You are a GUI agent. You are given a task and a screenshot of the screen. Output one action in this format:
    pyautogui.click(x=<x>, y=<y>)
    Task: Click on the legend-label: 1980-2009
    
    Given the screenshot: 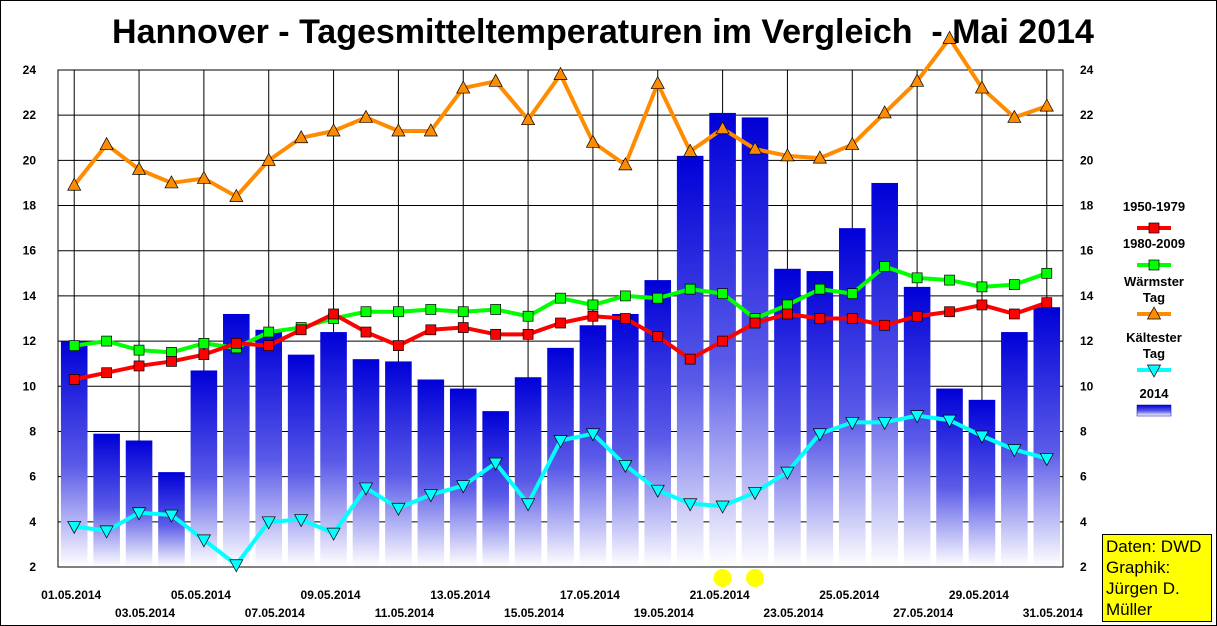 What is the action you would take?
    pyautogui.click(x=1154, y=243)
    